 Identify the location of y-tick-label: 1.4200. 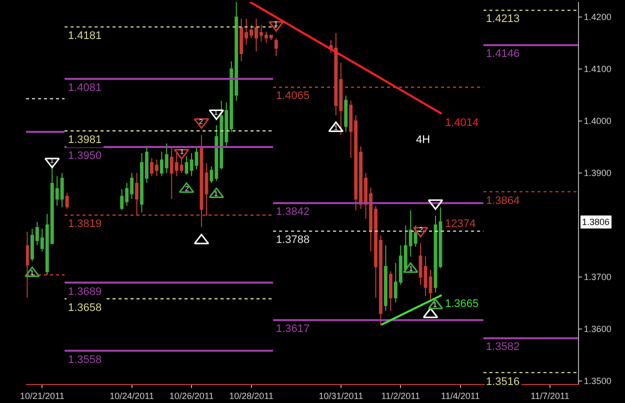
(598, 17).